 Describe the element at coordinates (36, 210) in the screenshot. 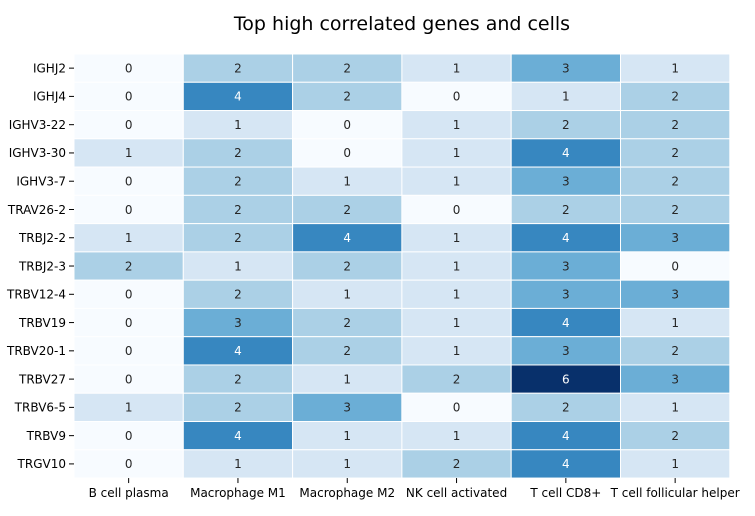

I see `row-tick-label: TRAV26-2` at that location.